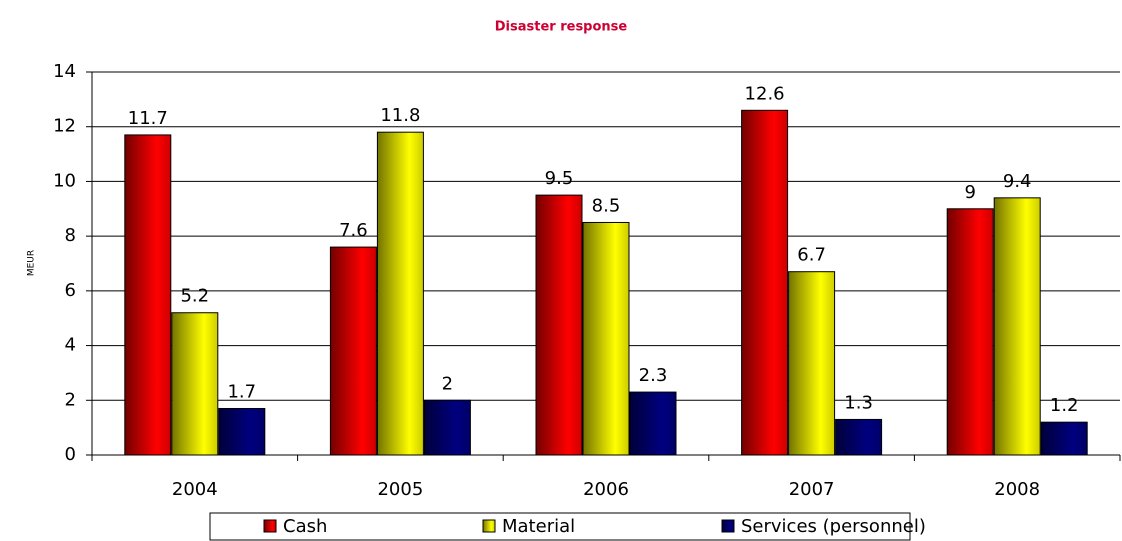 The width and height of the screenshot is (1122, 541). Describe the element at coordinates (1064, 405) in the screenshot. I see `value-label: 1.2` at that location.